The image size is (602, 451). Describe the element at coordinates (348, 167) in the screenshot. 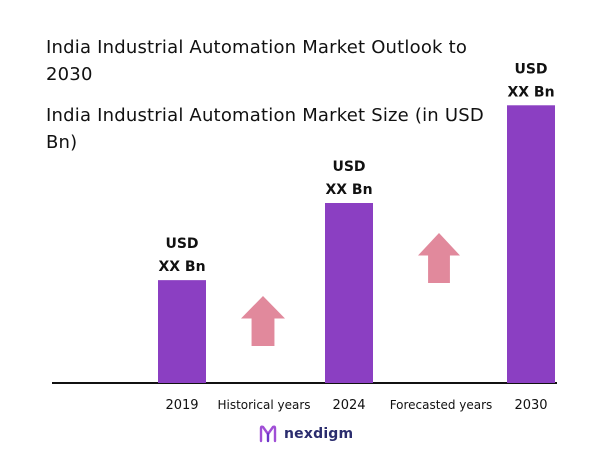

I see `data-label-currency-2024: USD` at that location.